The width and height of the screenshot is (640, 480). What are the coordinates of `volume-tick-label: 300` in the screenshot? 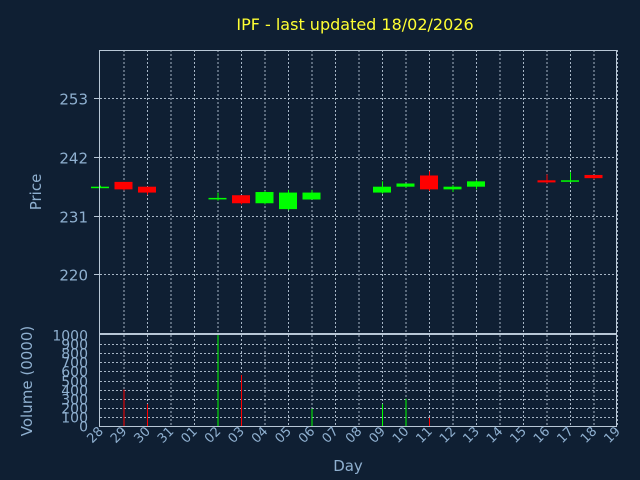 It's located at (74, 401).